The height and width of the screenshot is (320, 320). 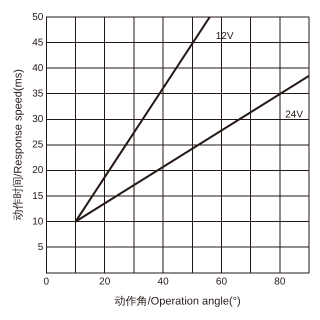 I want to click on x-tick-label: 0, so click(x=47, y=282).